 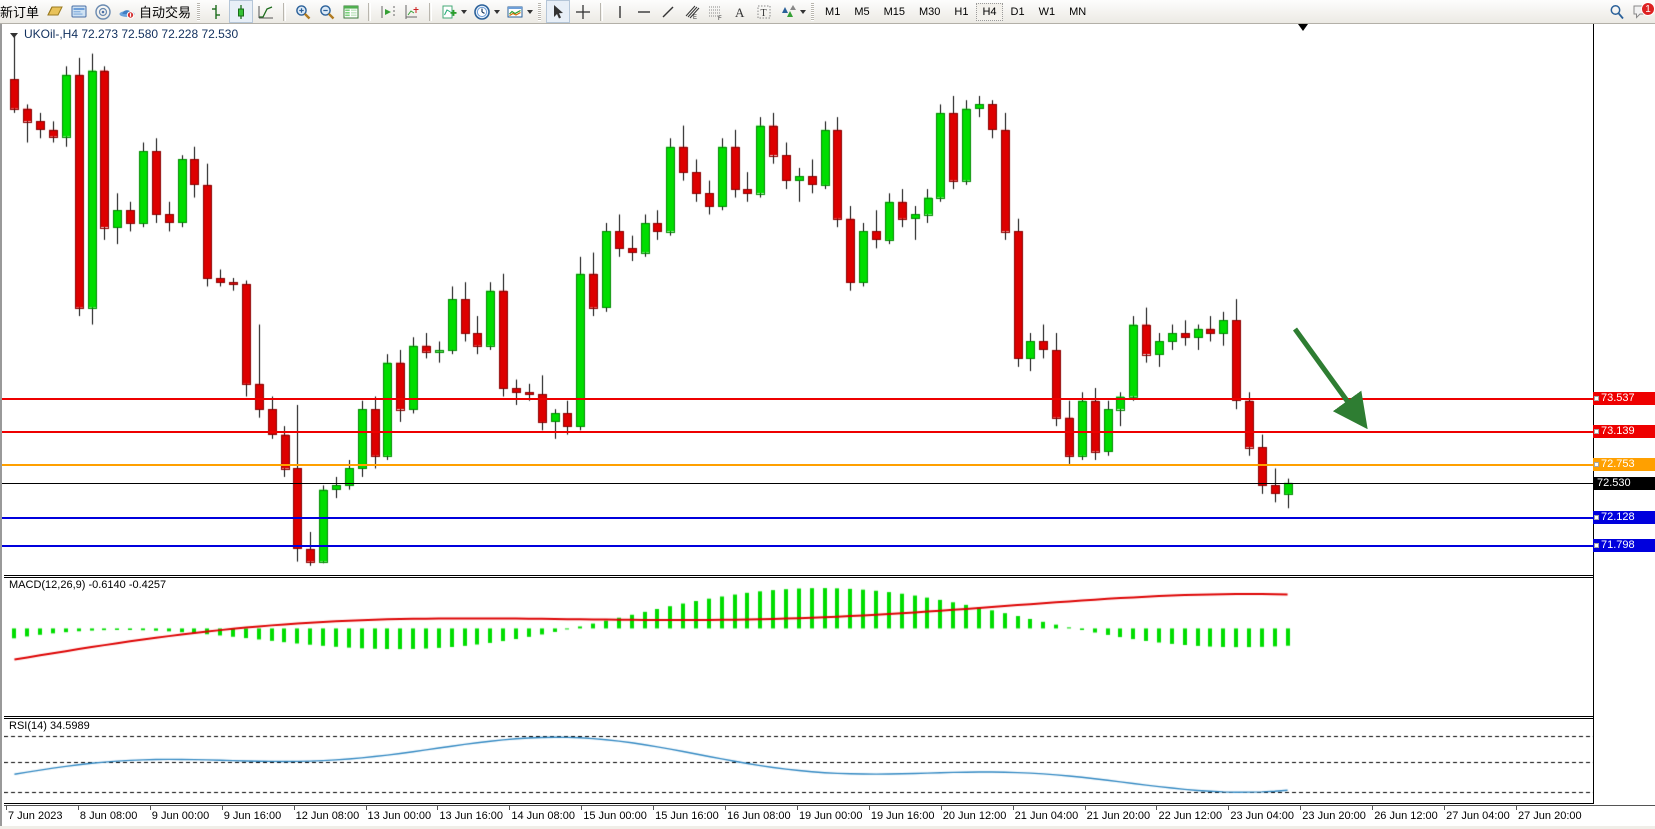 I want to click on zoom-out-icon, so click(x=327, y=11).